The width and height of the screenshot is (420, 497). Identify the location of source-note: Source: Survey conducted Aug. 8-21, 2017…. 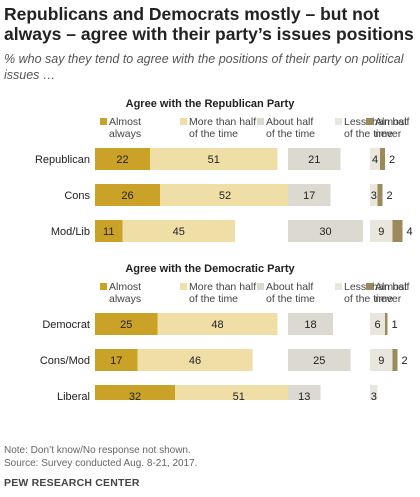
(101, 463).